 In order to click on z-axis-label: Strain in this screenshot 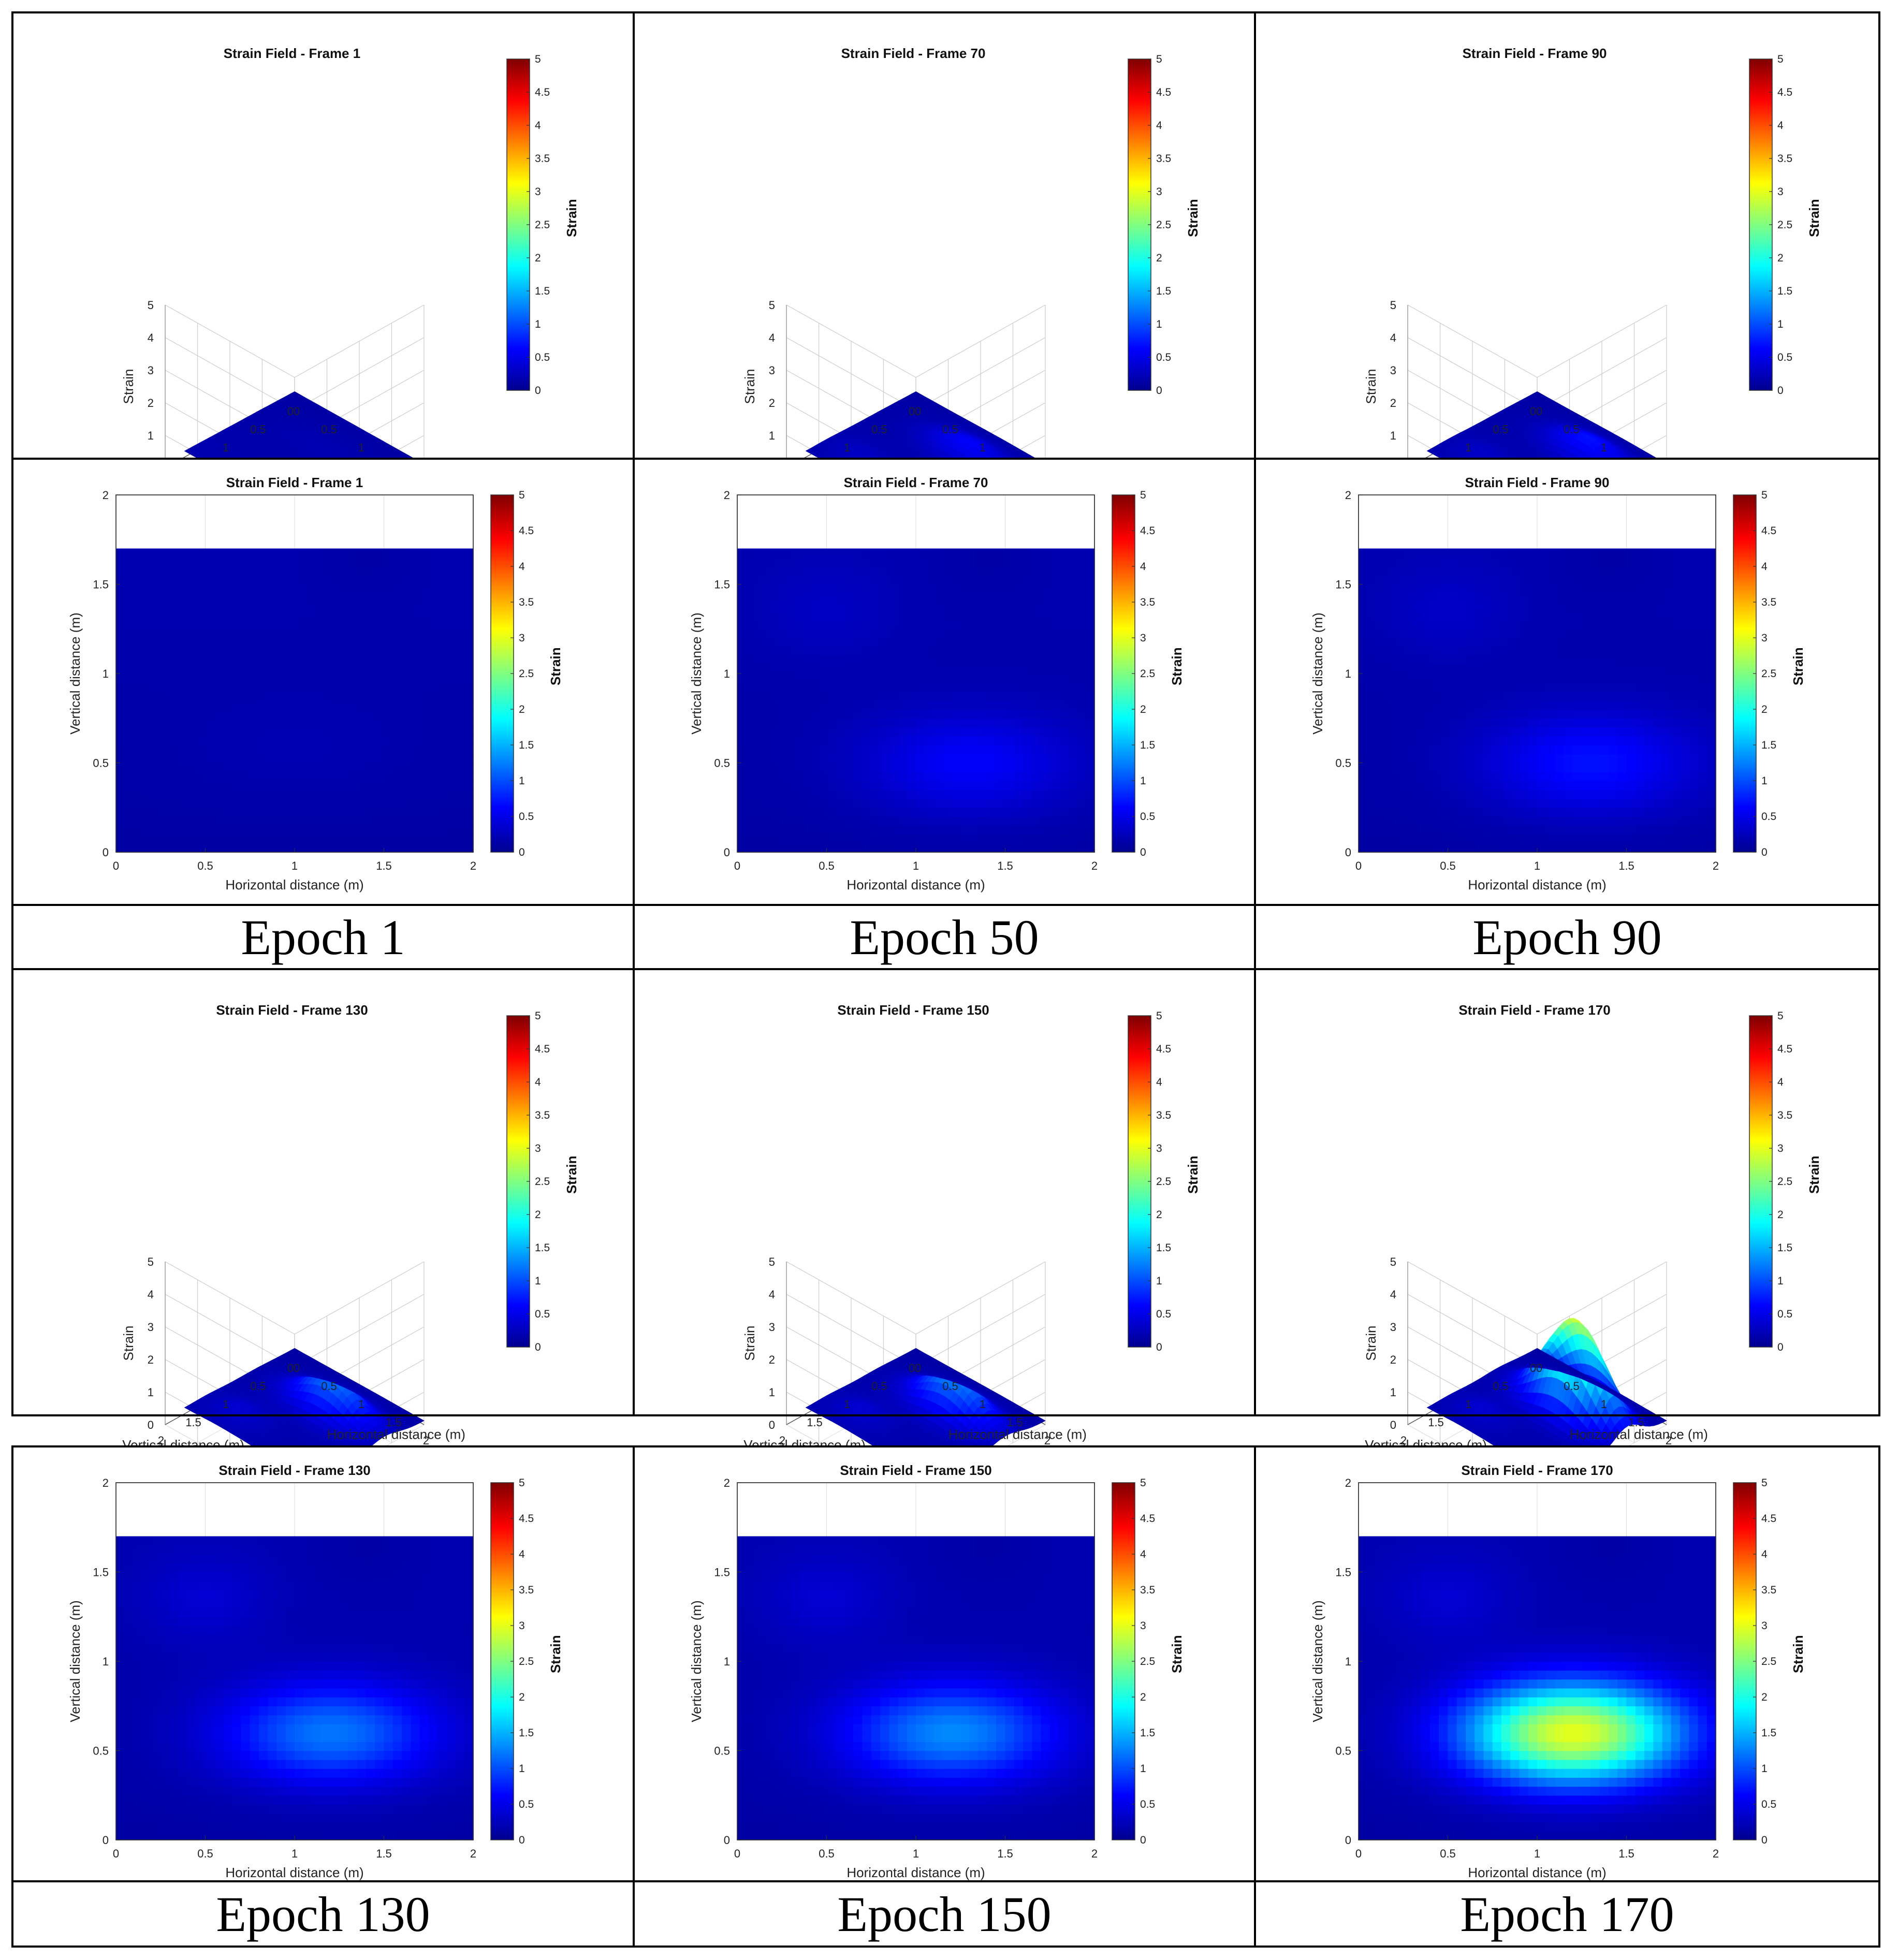, I will do `click(749, 386)`.